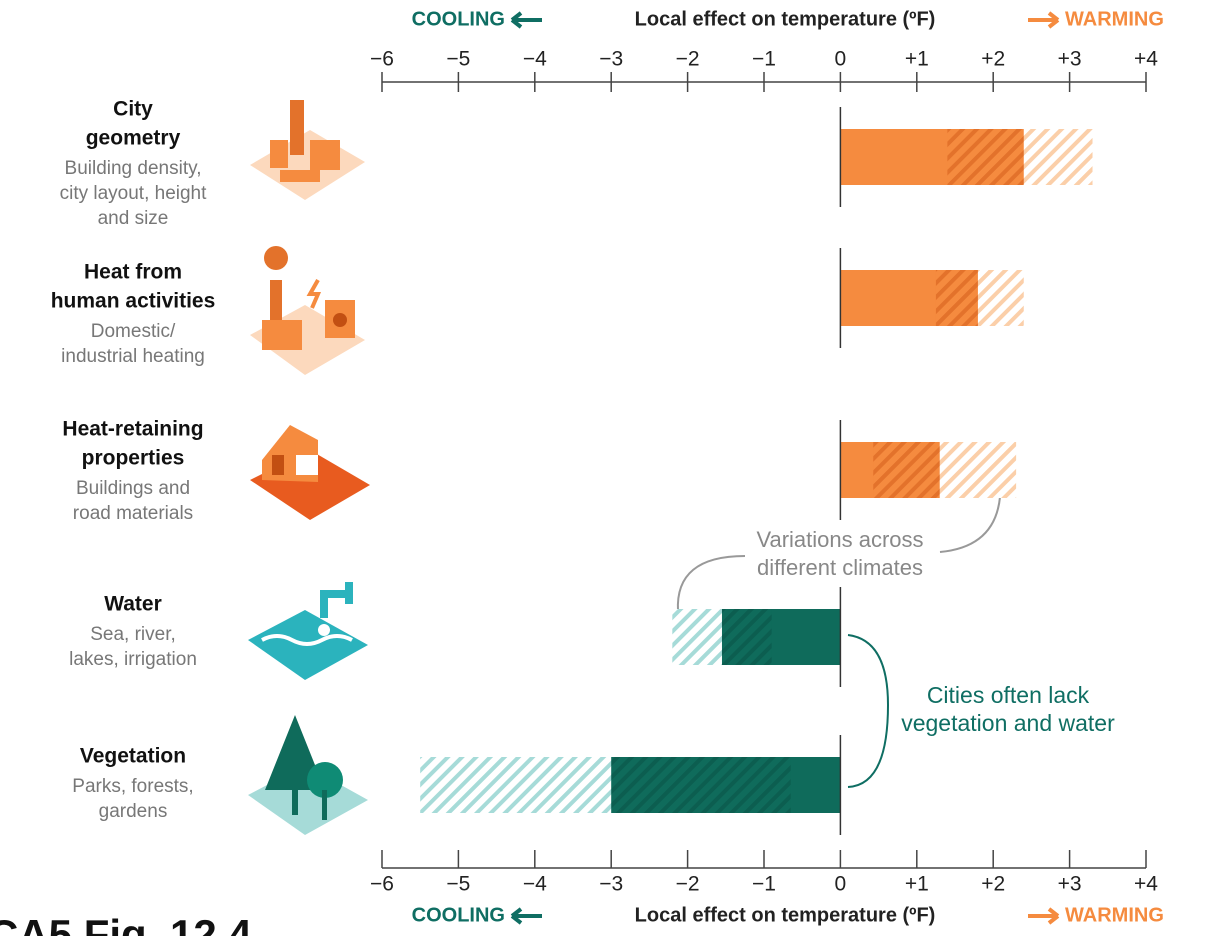 The image size is (1207, 936). What do you see at coordinates (307, 150) in the screenshot?
I see `icon-city` at bounding box center [307, 150].